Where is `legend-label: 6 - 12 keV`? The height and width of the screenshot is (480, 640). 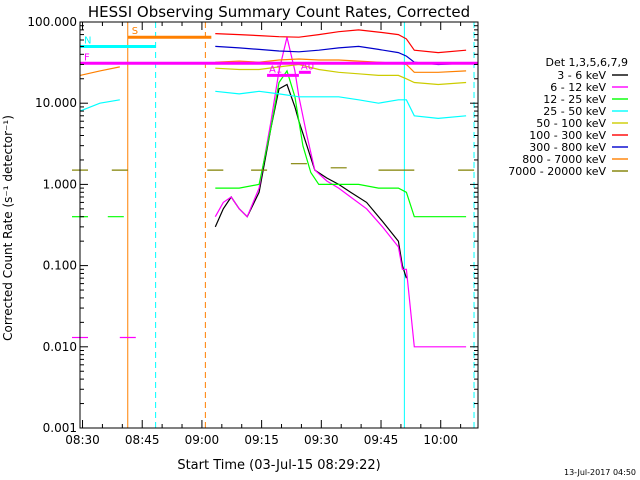
legend-label: 6 - 12 keV is located at coordinates (578, 87).